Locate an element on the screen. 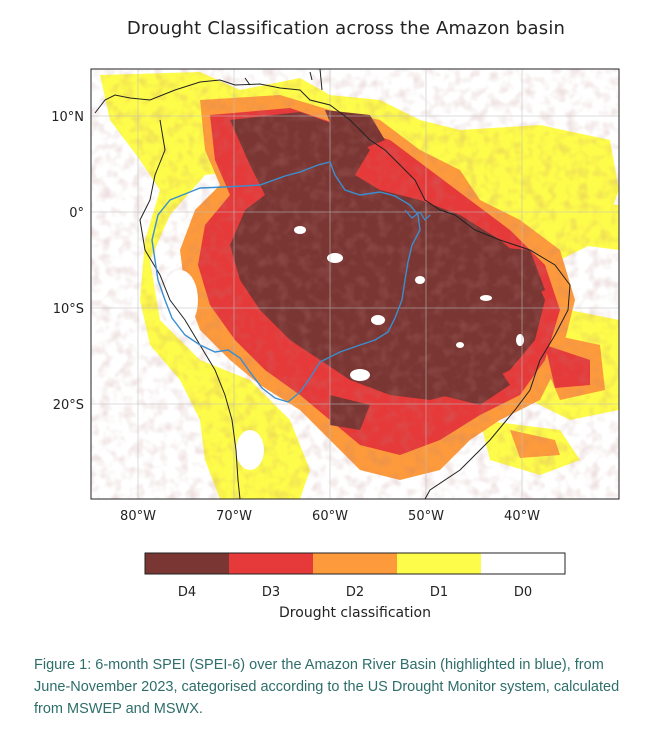 Image resolution: width=654 pixels, height=731 pixels. colorbar-legend: D4 D3 D2 D1 D0 Drought classification is located at coordinates (355, 586).